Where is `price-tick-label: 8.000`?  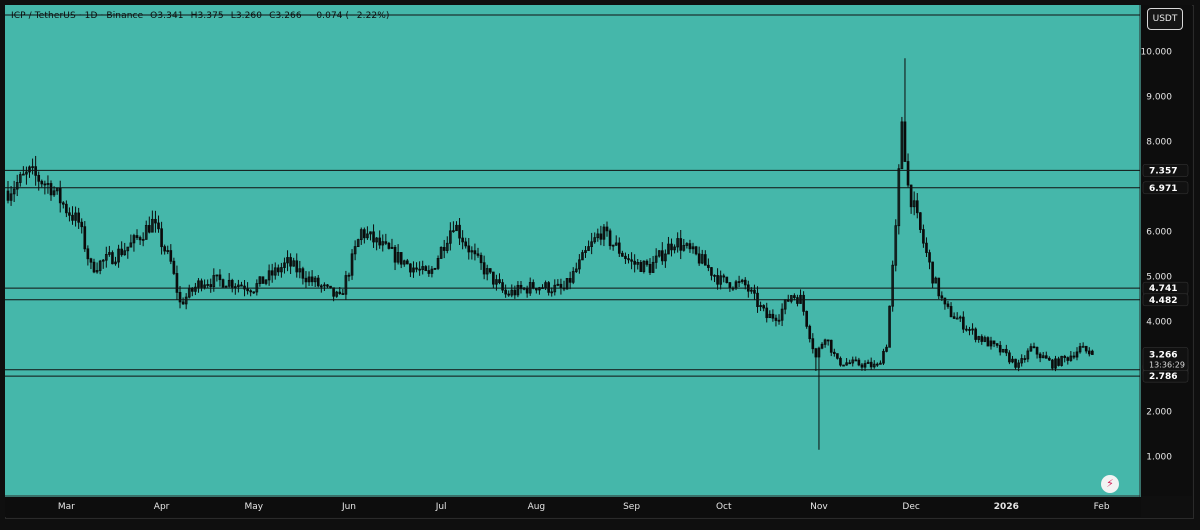 price-tick-label: 8.000 is located at coordinates (1159, 143).